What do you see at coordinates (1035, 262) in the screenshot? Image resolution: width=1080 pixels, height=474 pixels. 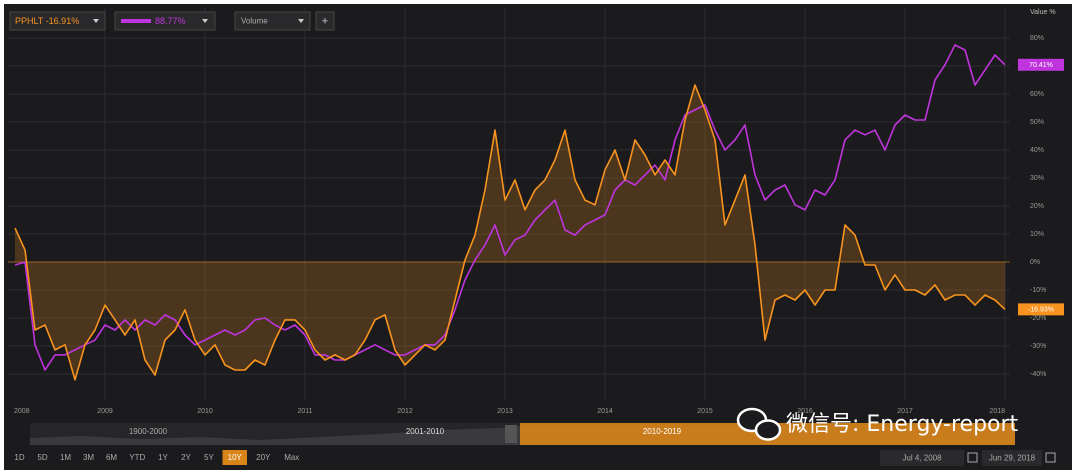 I see `y-tick-label: 0%` at bounding box center [1035, 262].